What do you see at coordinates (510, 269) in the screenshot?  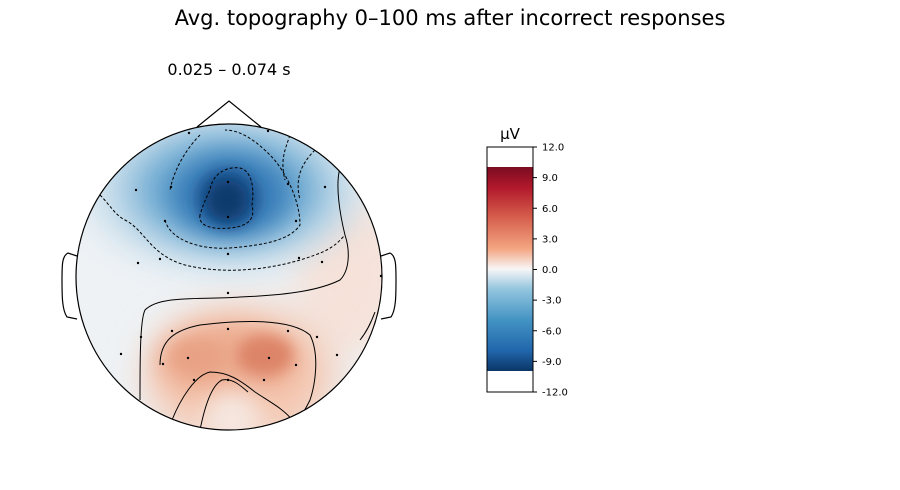 I see `colorbar-gradient` at bounding box center [510, 269].